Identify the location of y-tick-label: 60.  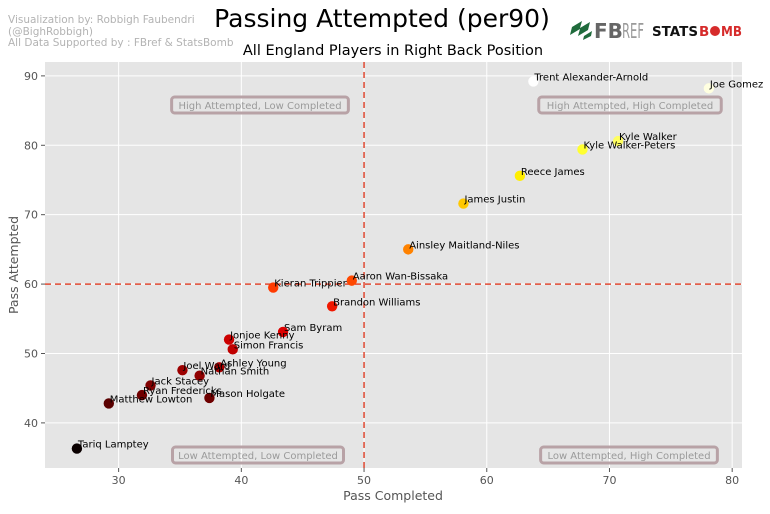
(31, 284).